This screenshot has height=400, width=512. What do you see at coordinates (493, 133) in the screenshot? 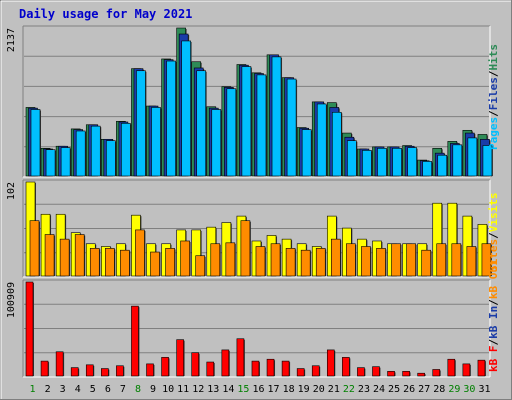
I see `legend-pages: Pages` at bounding box center [493, 133].